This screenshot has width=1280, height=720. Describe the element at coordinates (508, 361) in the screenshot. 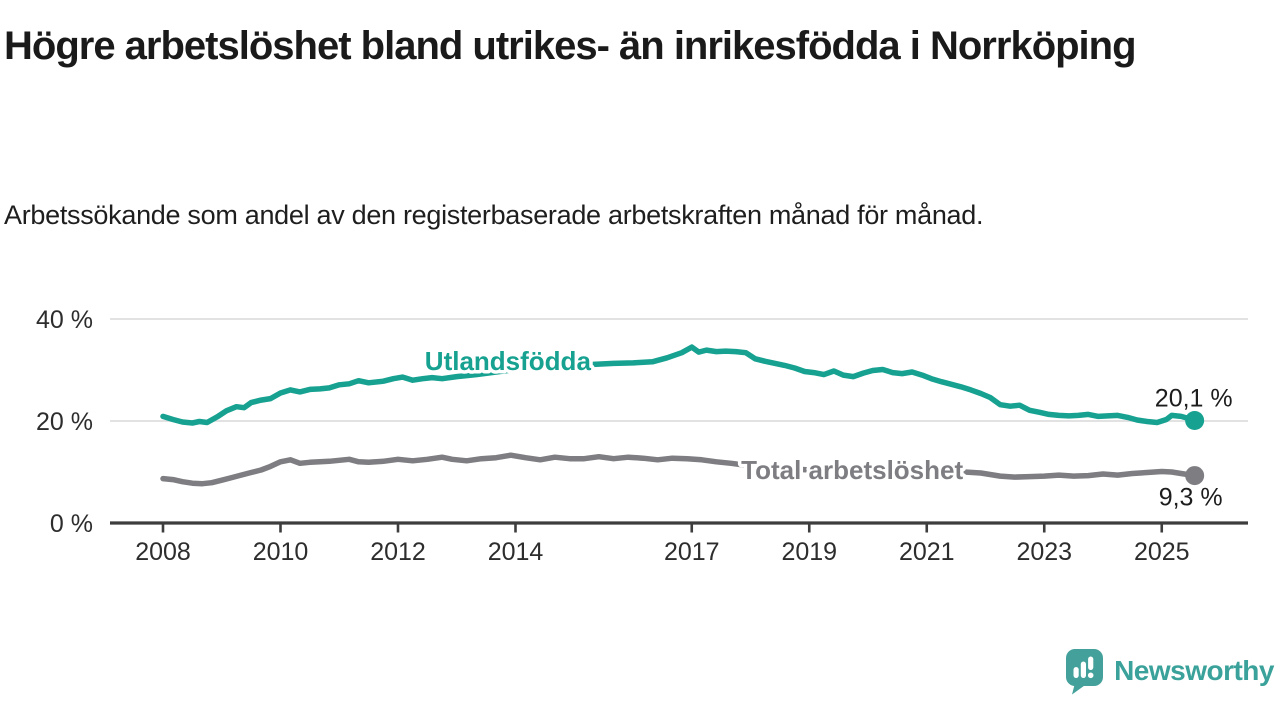

I see `series-label-0: Utlandsfödda` at that location.